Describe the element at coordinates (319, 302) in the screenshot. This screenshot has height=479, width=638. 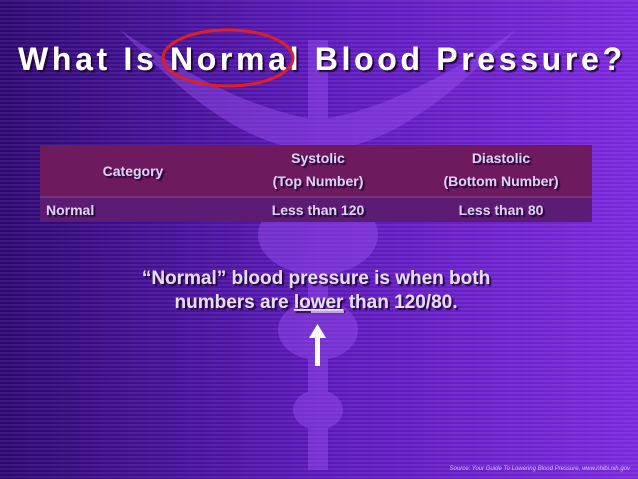
I see `caption-emphasis: lower` at that location.